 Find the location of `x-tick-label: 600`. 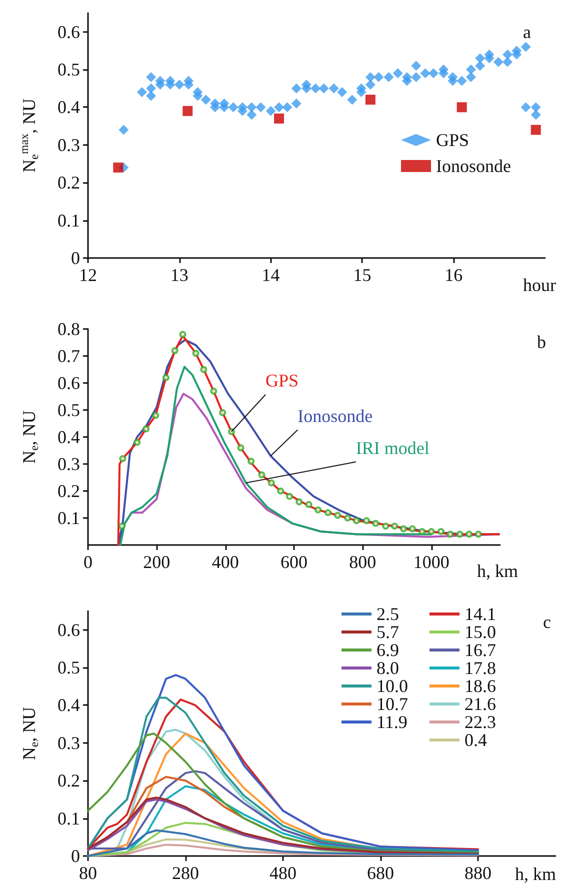

x-tick-label: 600 is located at coordinates (294, 562).